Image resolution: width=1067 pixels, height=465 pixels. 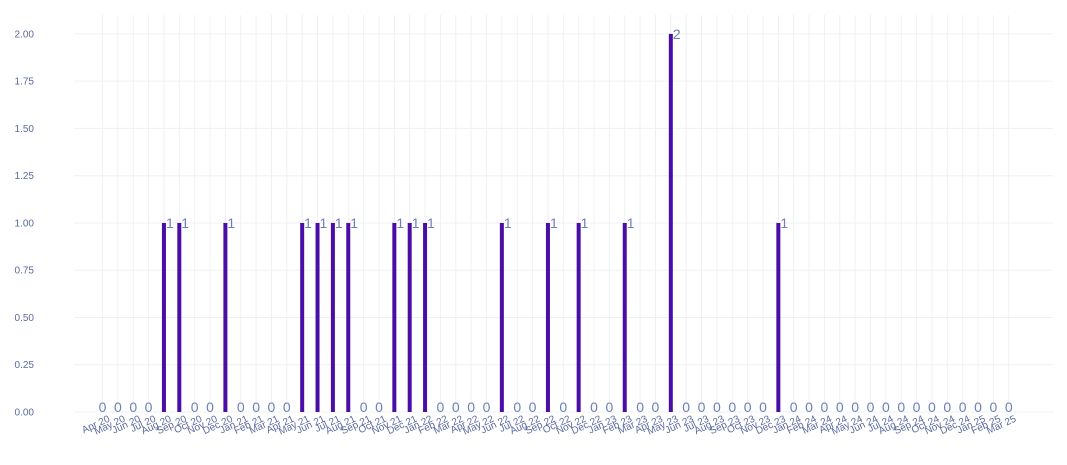 What do you see at coordinates (25, 413) in the screenshot?
I see `y-tick-label: 0.00` at bounding box center [25, 413].